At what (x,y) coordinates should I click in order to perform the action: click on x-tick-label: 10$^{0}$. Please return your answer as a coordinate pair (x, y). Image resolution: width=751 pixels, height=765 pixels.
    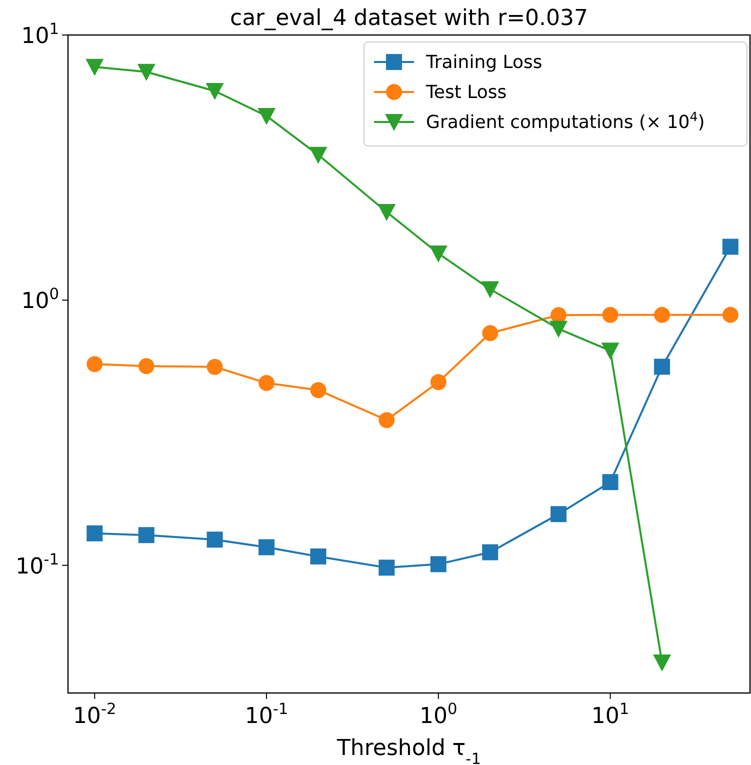
    Looking at the image, I should click on (438, 714).